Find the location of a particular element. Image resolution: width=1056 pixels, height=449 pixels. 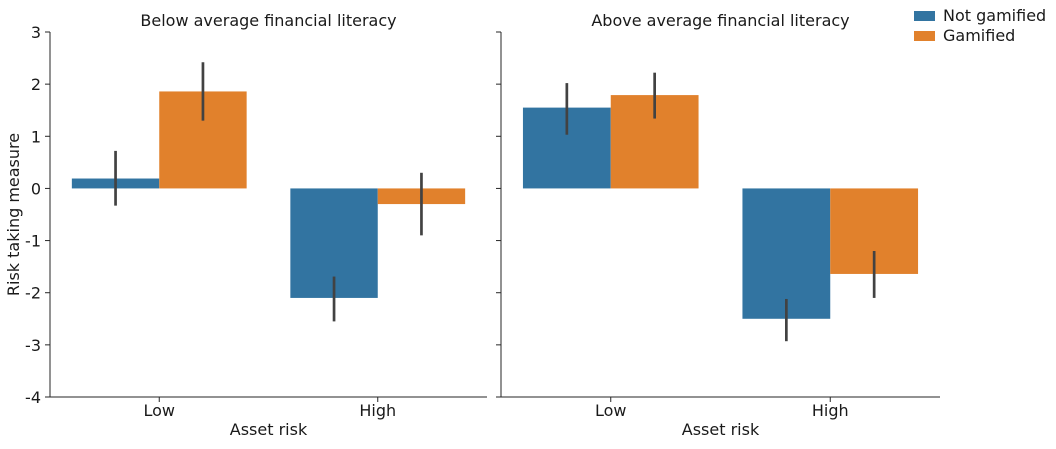

panel-title: Above average financial literacy is located at coordinates (720, 20).